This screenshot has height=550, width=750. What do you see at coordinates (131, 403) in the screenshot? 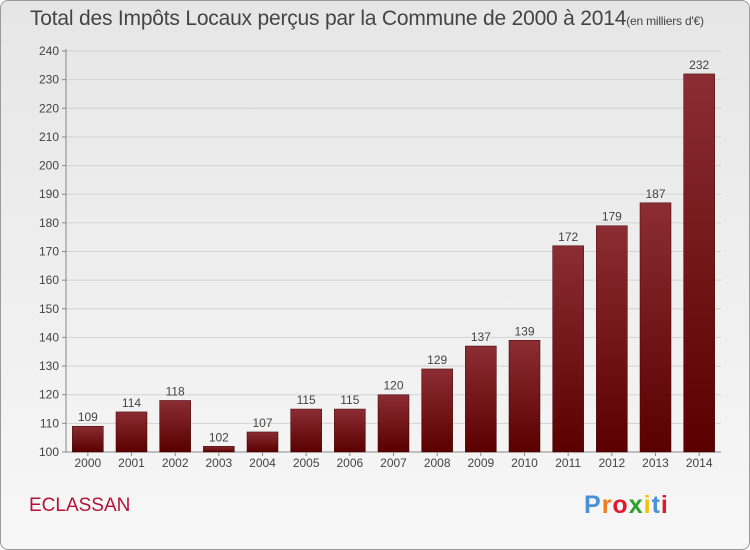
I see `data-label: 114` at bounding box center [131, 403].